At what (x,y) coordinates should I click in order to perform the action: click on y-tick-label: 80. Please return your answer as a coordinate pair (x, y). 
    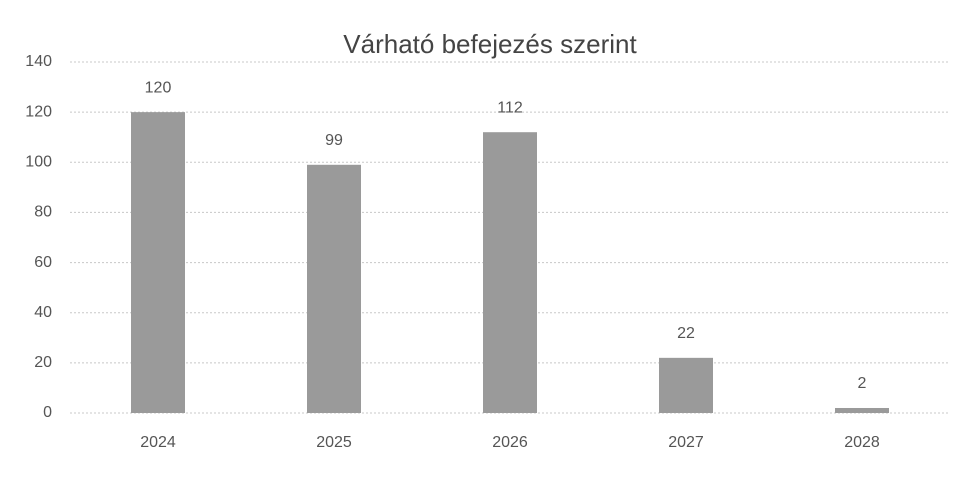
    Looking at the image, I should click on (43, 212).